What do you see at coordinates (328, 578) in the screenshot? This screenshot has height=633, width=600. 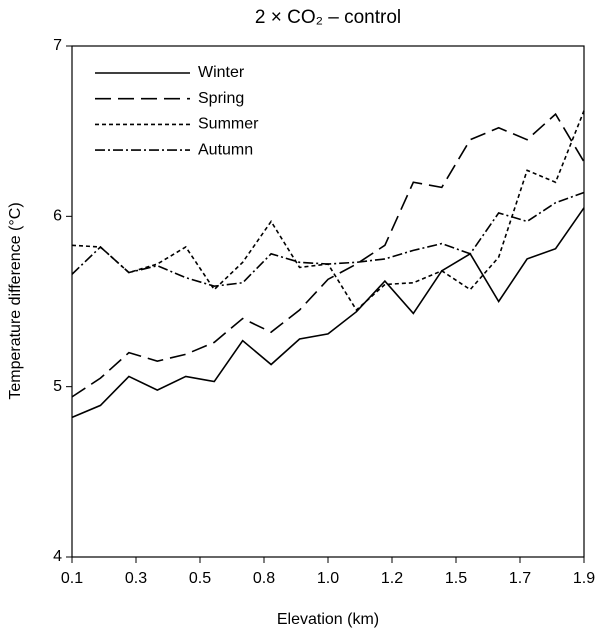 I see `x-tick-label: 1.0` at bounding box center [328, 578].